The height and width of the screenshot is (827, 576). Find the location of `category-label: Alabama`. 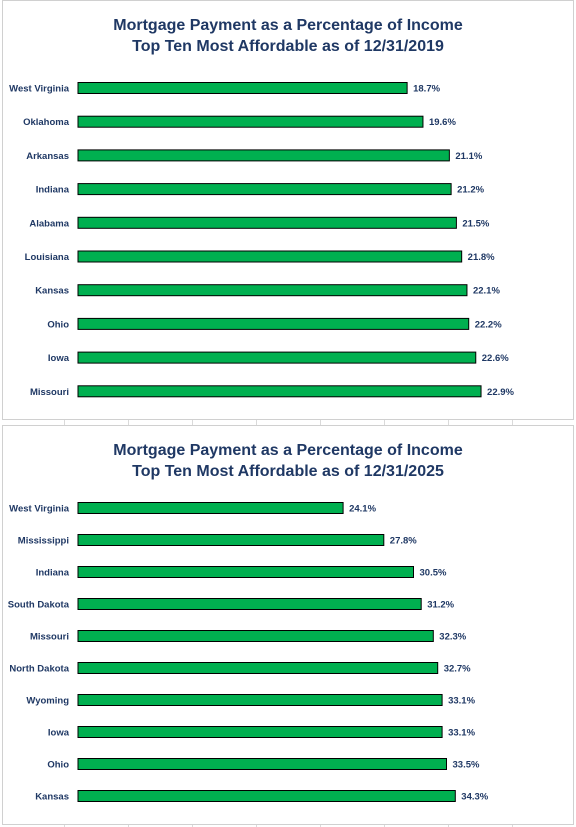

category-label: Alabama is located at coordinates (49, 223).